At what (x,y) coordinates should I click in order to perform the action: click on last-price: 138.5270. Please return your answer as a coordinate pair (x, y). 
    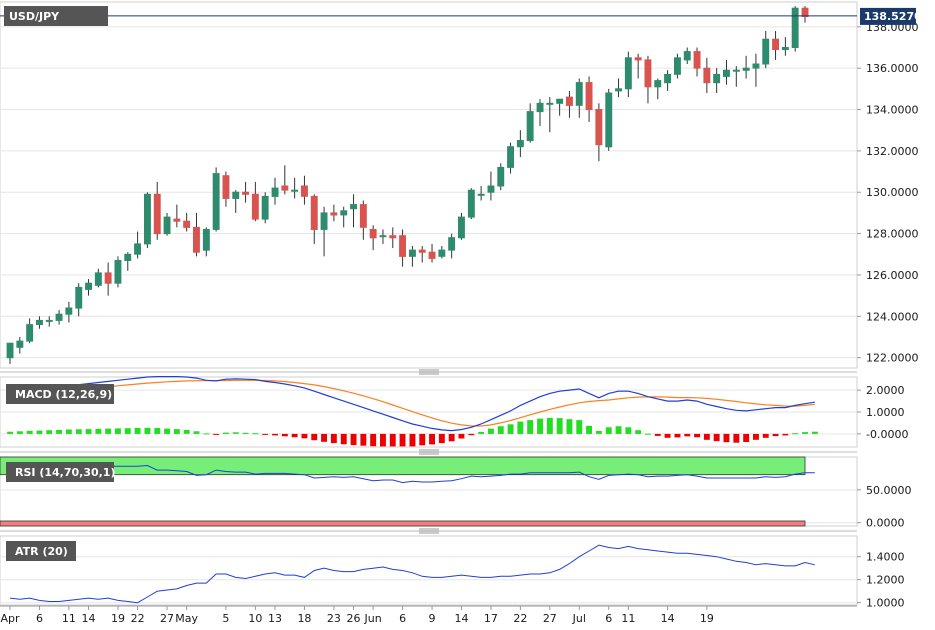
    Looking at the image, I should click on (893, 16).